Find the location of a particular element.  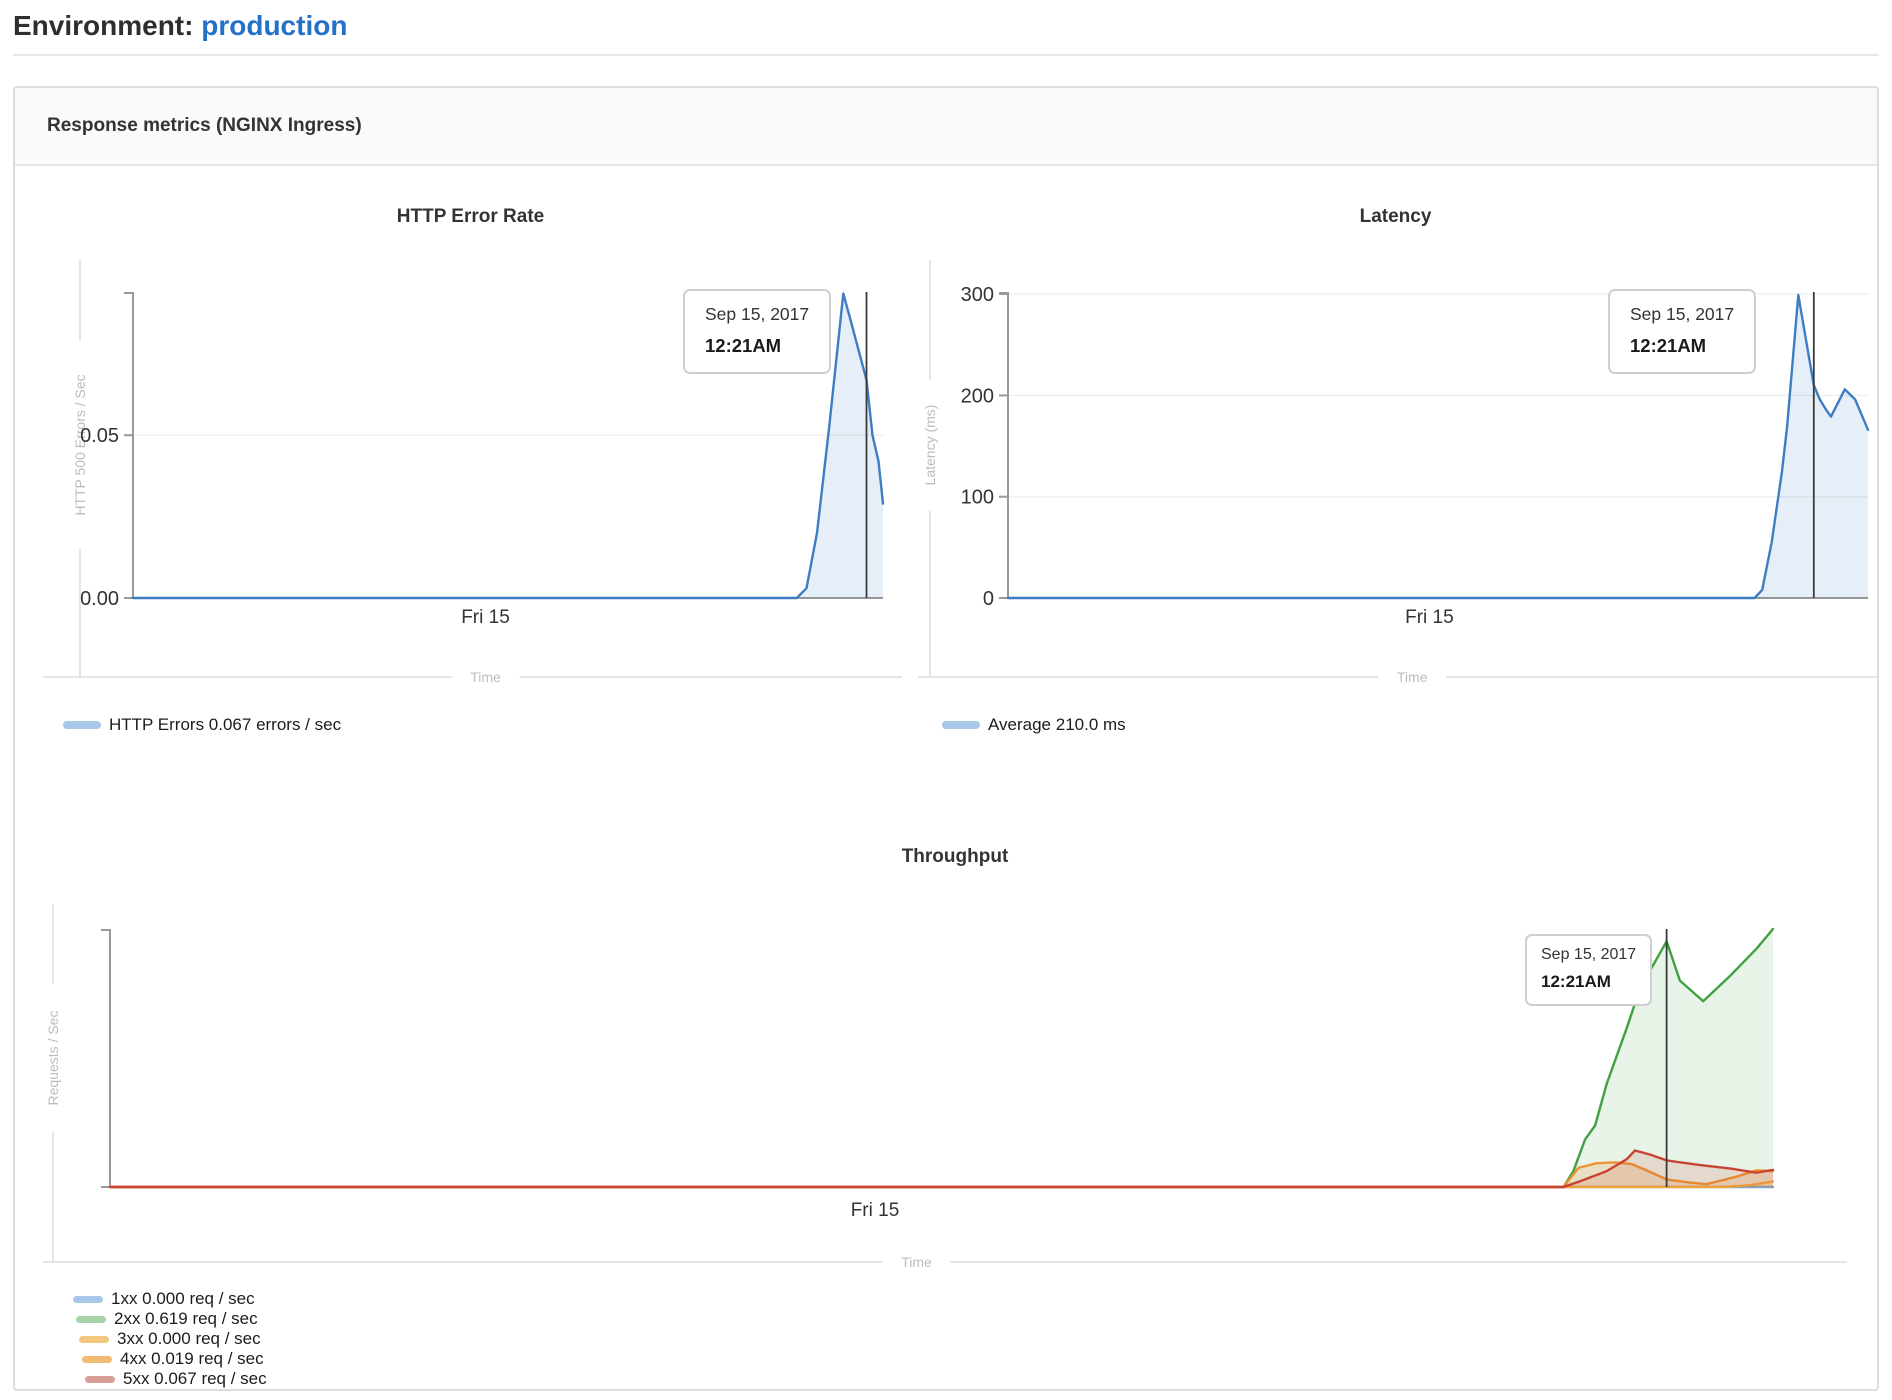

chart-title-throughput: Throughput is located at coordinates (955, 856).